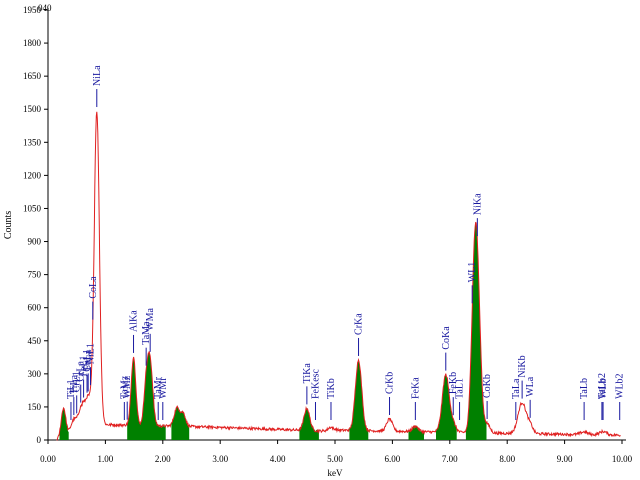 This screenshot has width=640, height=480. What do you see at coordinates (35, 308) in the screenshot?
I see `y-tick-label: 600` at bounding box center [35, 308].